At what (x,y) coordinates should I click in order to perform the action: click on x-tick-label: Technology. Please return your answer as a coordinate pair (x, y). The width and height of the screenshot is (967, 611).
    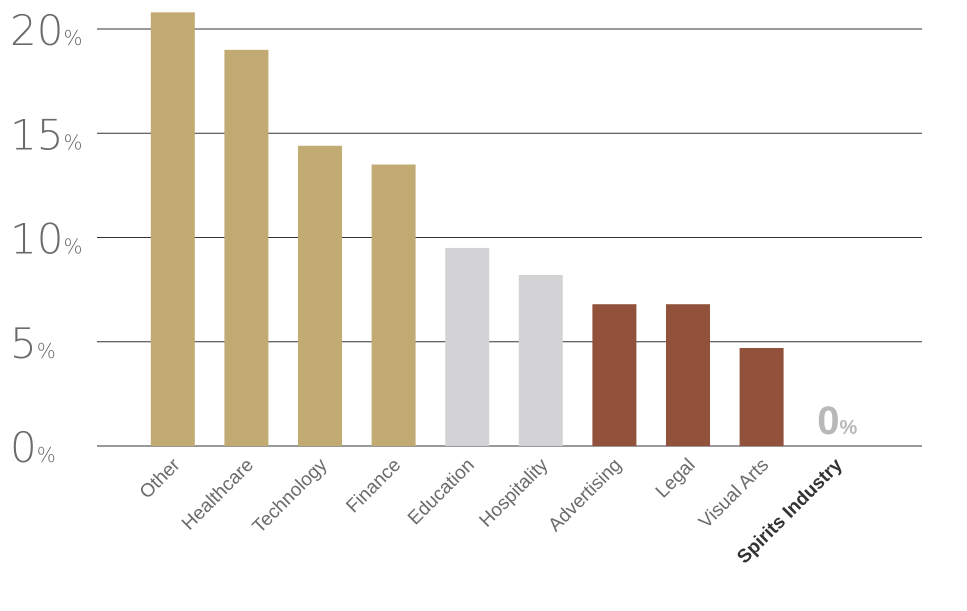
    Looking at the image, I should click on (290, 495).